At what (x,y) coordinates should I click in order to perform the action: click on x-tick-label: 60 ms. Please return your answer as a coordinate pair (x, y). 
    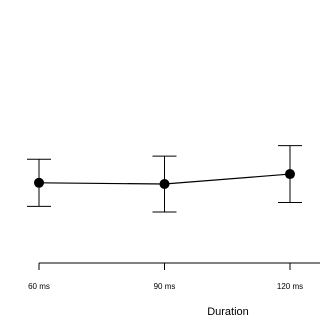
    Looking at the image, I should click on (39, 286).